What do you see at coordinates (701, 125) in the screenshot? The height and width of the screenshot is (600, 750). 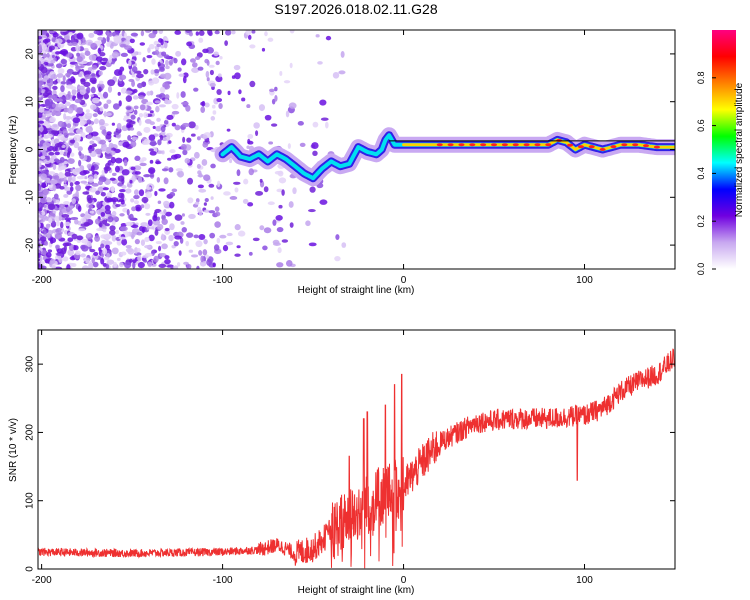 I see `colorbar-tick-label: 0.6` at bounding box center [701, 125].